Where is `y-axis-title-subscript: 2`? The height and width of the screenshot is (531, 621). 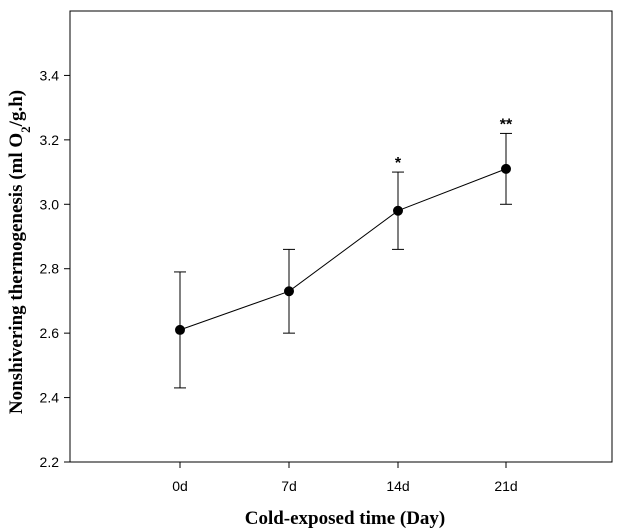
y-axis-title-subscript: 2 is located at coordinates (25, 129).